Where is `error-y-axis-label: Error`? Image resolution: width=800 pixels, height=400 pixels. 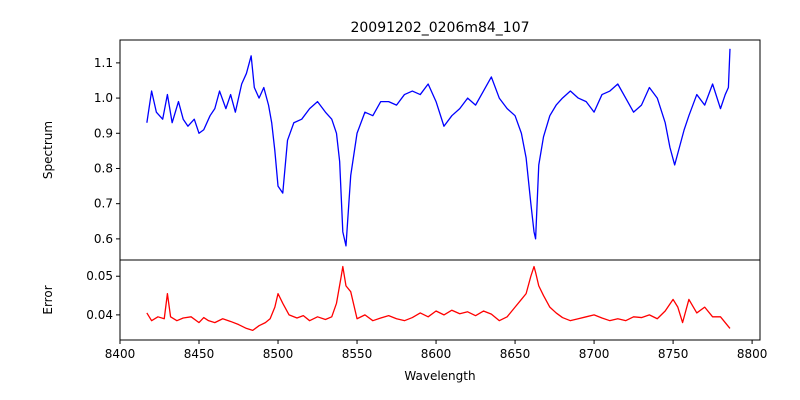
error-y-axis-label: Error is located at coordinates (48, 299).